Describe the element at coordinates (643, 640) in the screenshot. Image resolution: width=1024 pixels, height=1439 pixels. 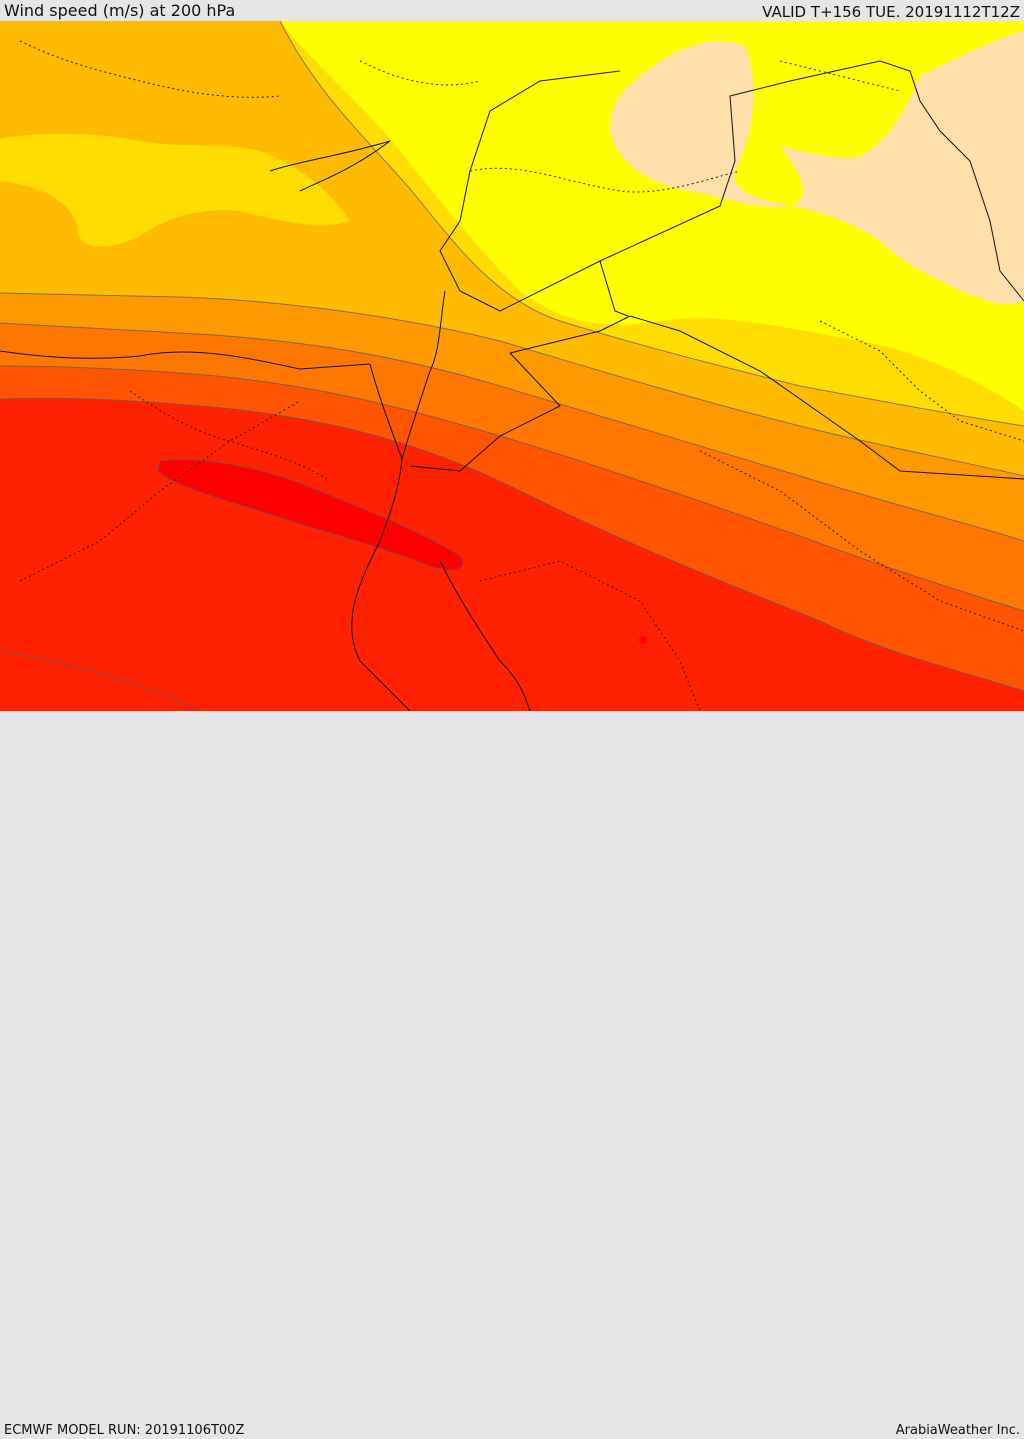
I see `wind-band-9-spot` at that location.